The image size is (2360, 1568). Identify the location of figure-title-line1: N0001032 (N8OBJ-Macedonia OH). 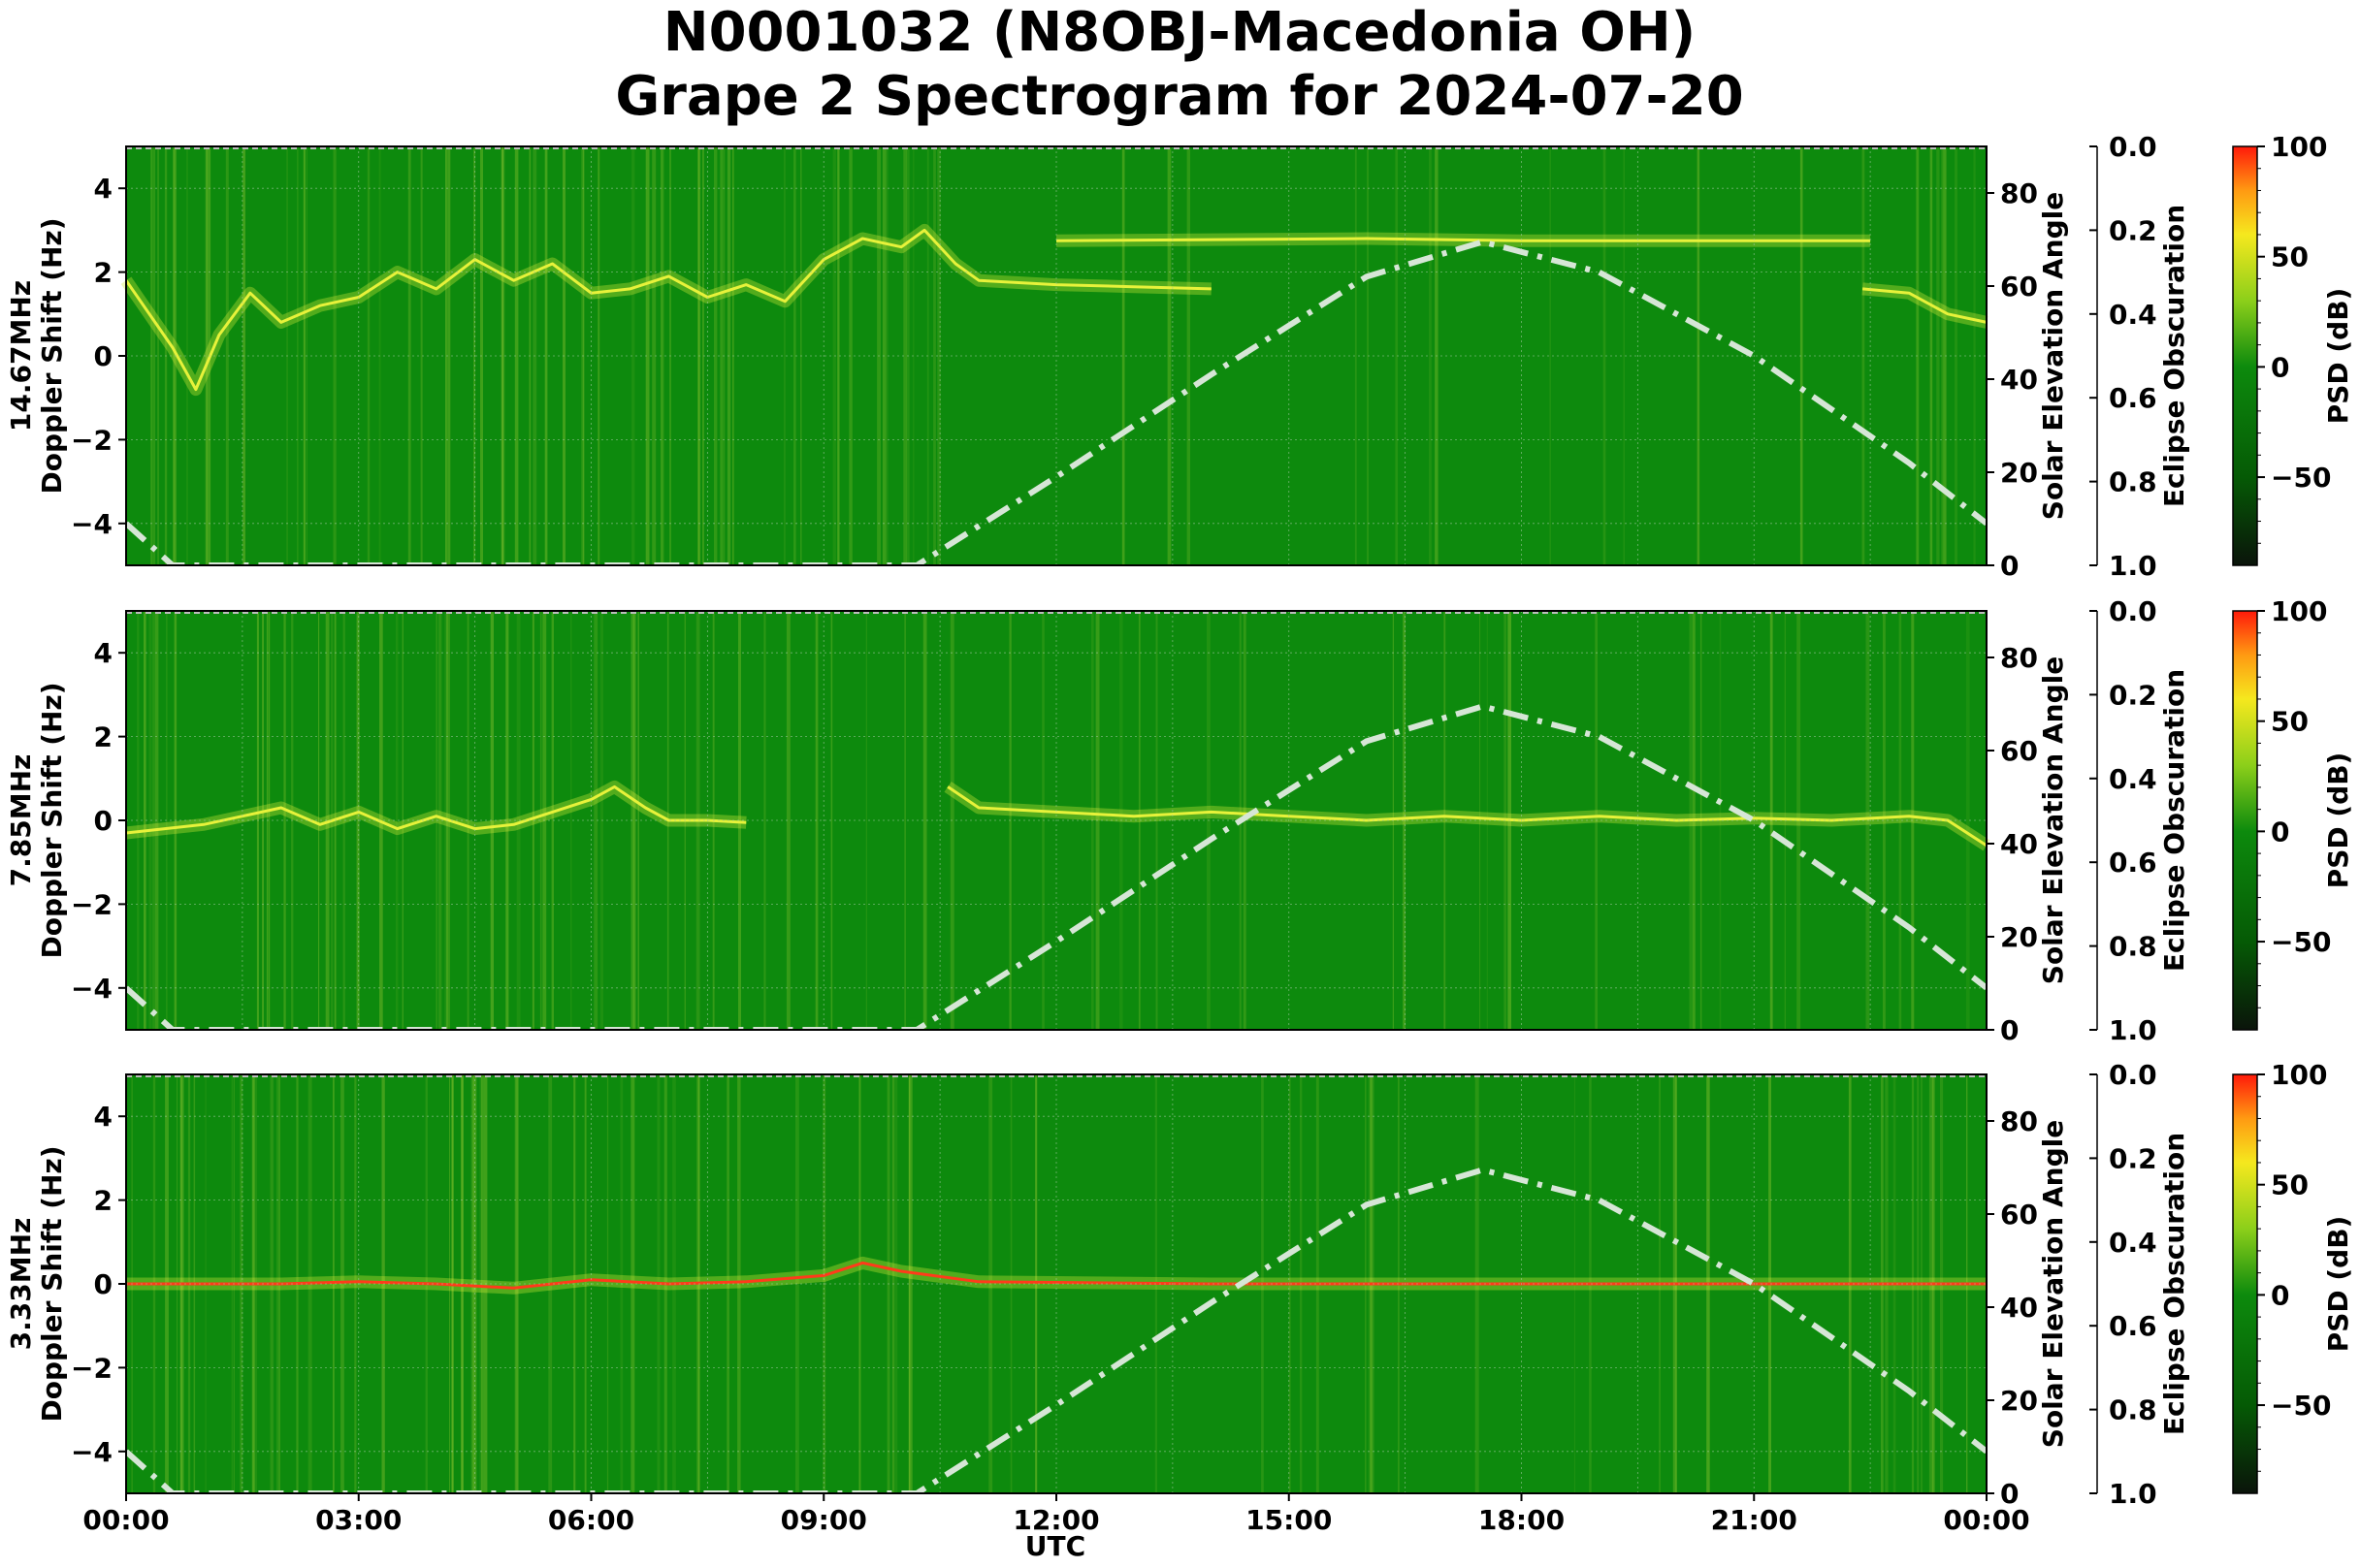
(1180, 32).